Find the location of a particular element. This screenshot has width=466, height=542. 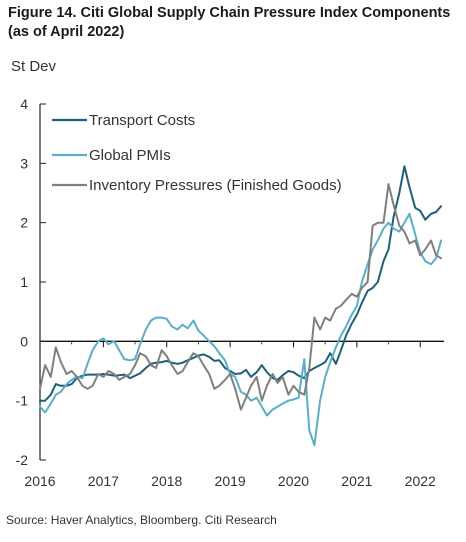

y-tick-label-3: 1 is located at coordinates (24, 282).